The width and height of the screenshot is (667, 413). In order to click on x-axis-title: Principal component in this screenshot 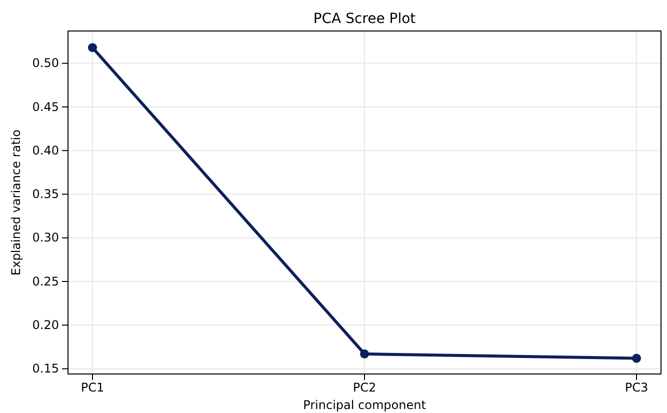, I will do `click(364, 405)`.